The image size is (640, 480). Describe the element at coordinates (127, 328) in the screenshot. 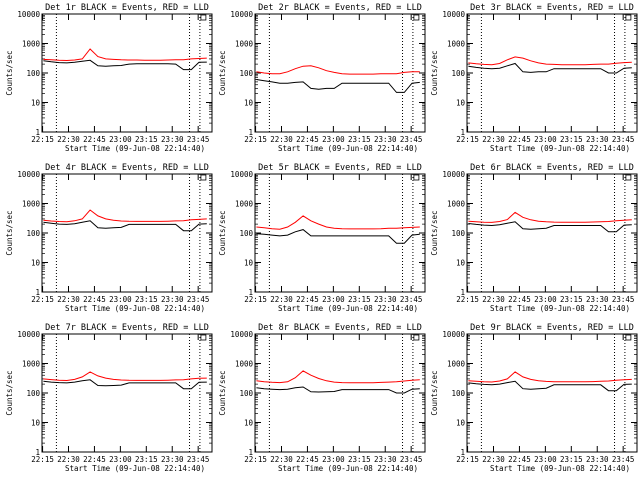

I see `panel-title: Det 7r BLACK = Events, RED = LLD` at that location.